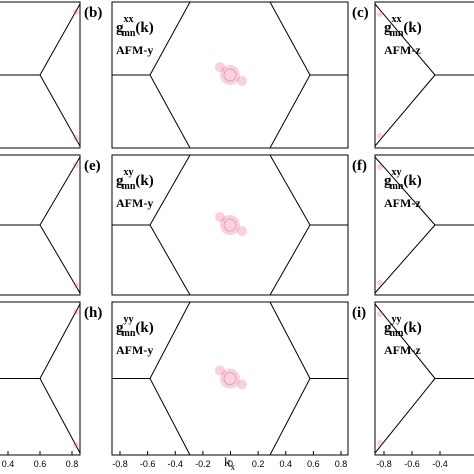 This screenshot has height=474, width=474. Describe the element at coordinates (359, 166) in the screenshot. I see `panel-label: (f)` at that location.